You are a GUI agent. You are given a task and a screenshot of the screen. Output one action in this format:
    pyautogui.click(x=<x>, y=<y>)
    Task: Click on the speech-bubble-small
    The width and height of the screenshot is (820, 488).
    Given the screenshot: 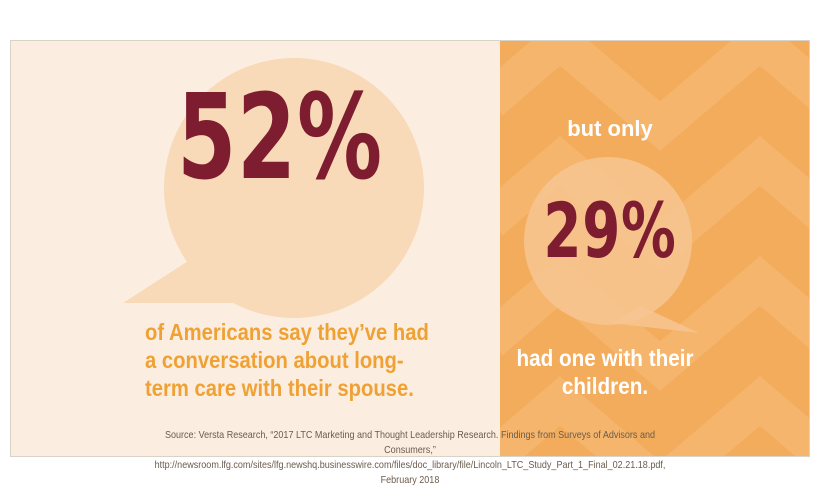 What is the action you would take?
    pyautogui.click(x=611, y=245)
    